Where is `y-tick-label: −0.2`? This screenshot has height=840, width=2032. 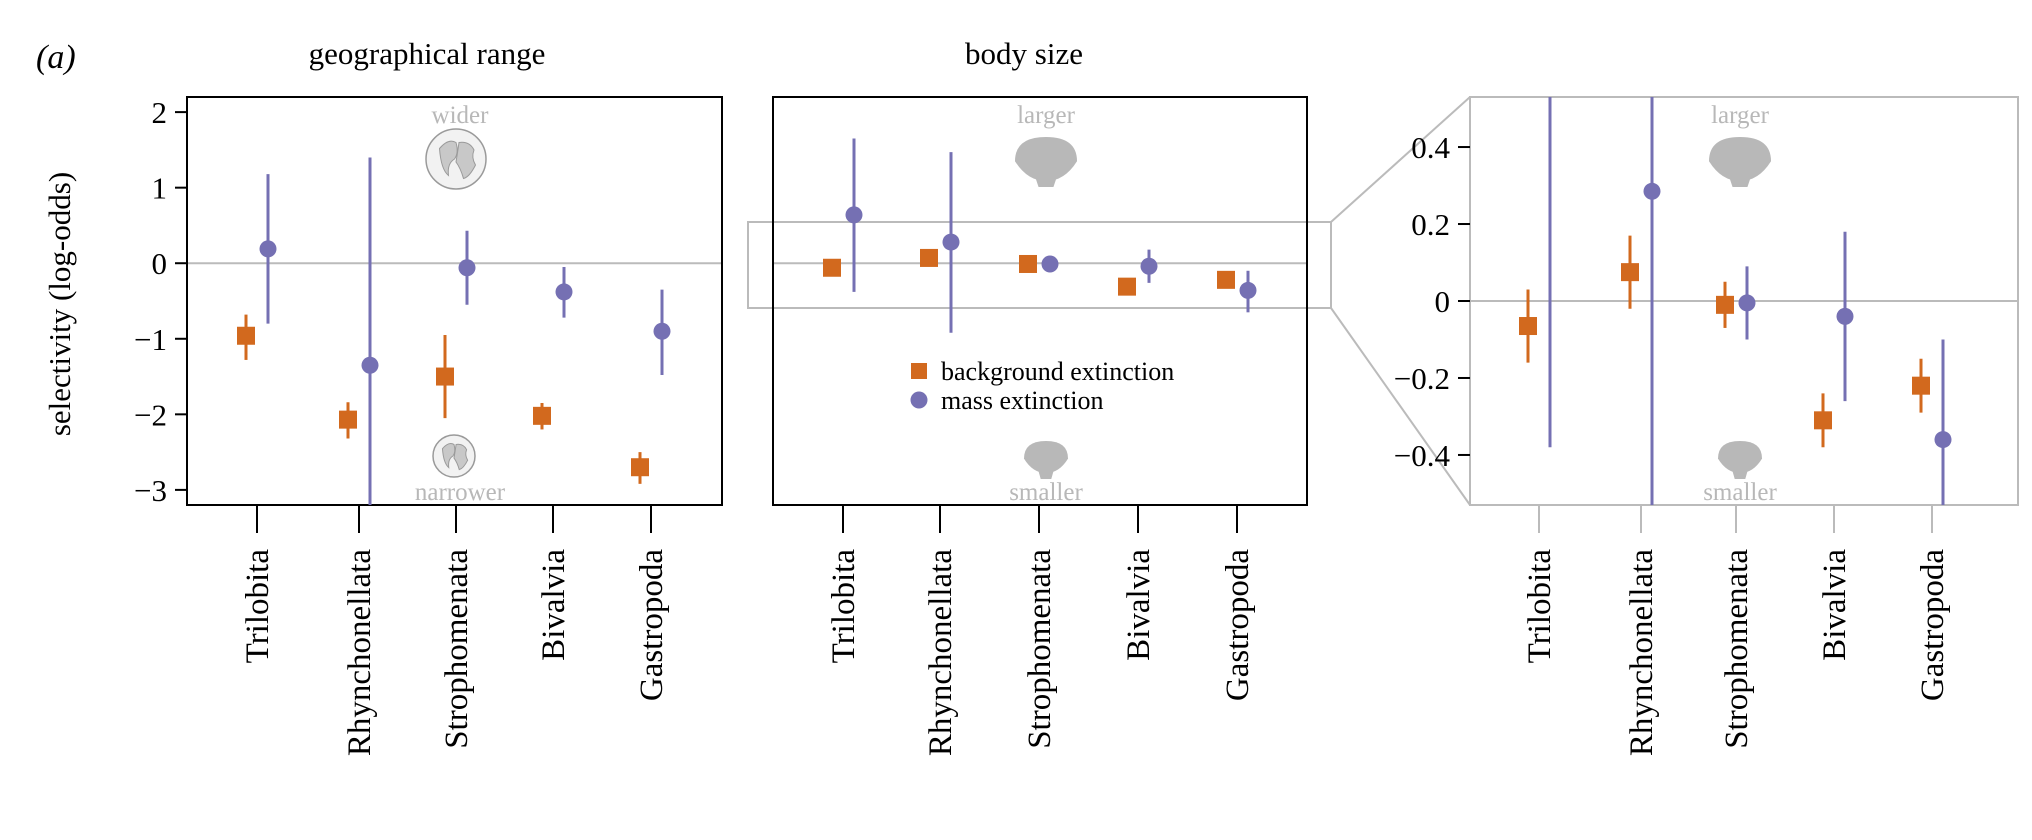 y-tick-label: −0.2 is located at coordinates (1422, 378).